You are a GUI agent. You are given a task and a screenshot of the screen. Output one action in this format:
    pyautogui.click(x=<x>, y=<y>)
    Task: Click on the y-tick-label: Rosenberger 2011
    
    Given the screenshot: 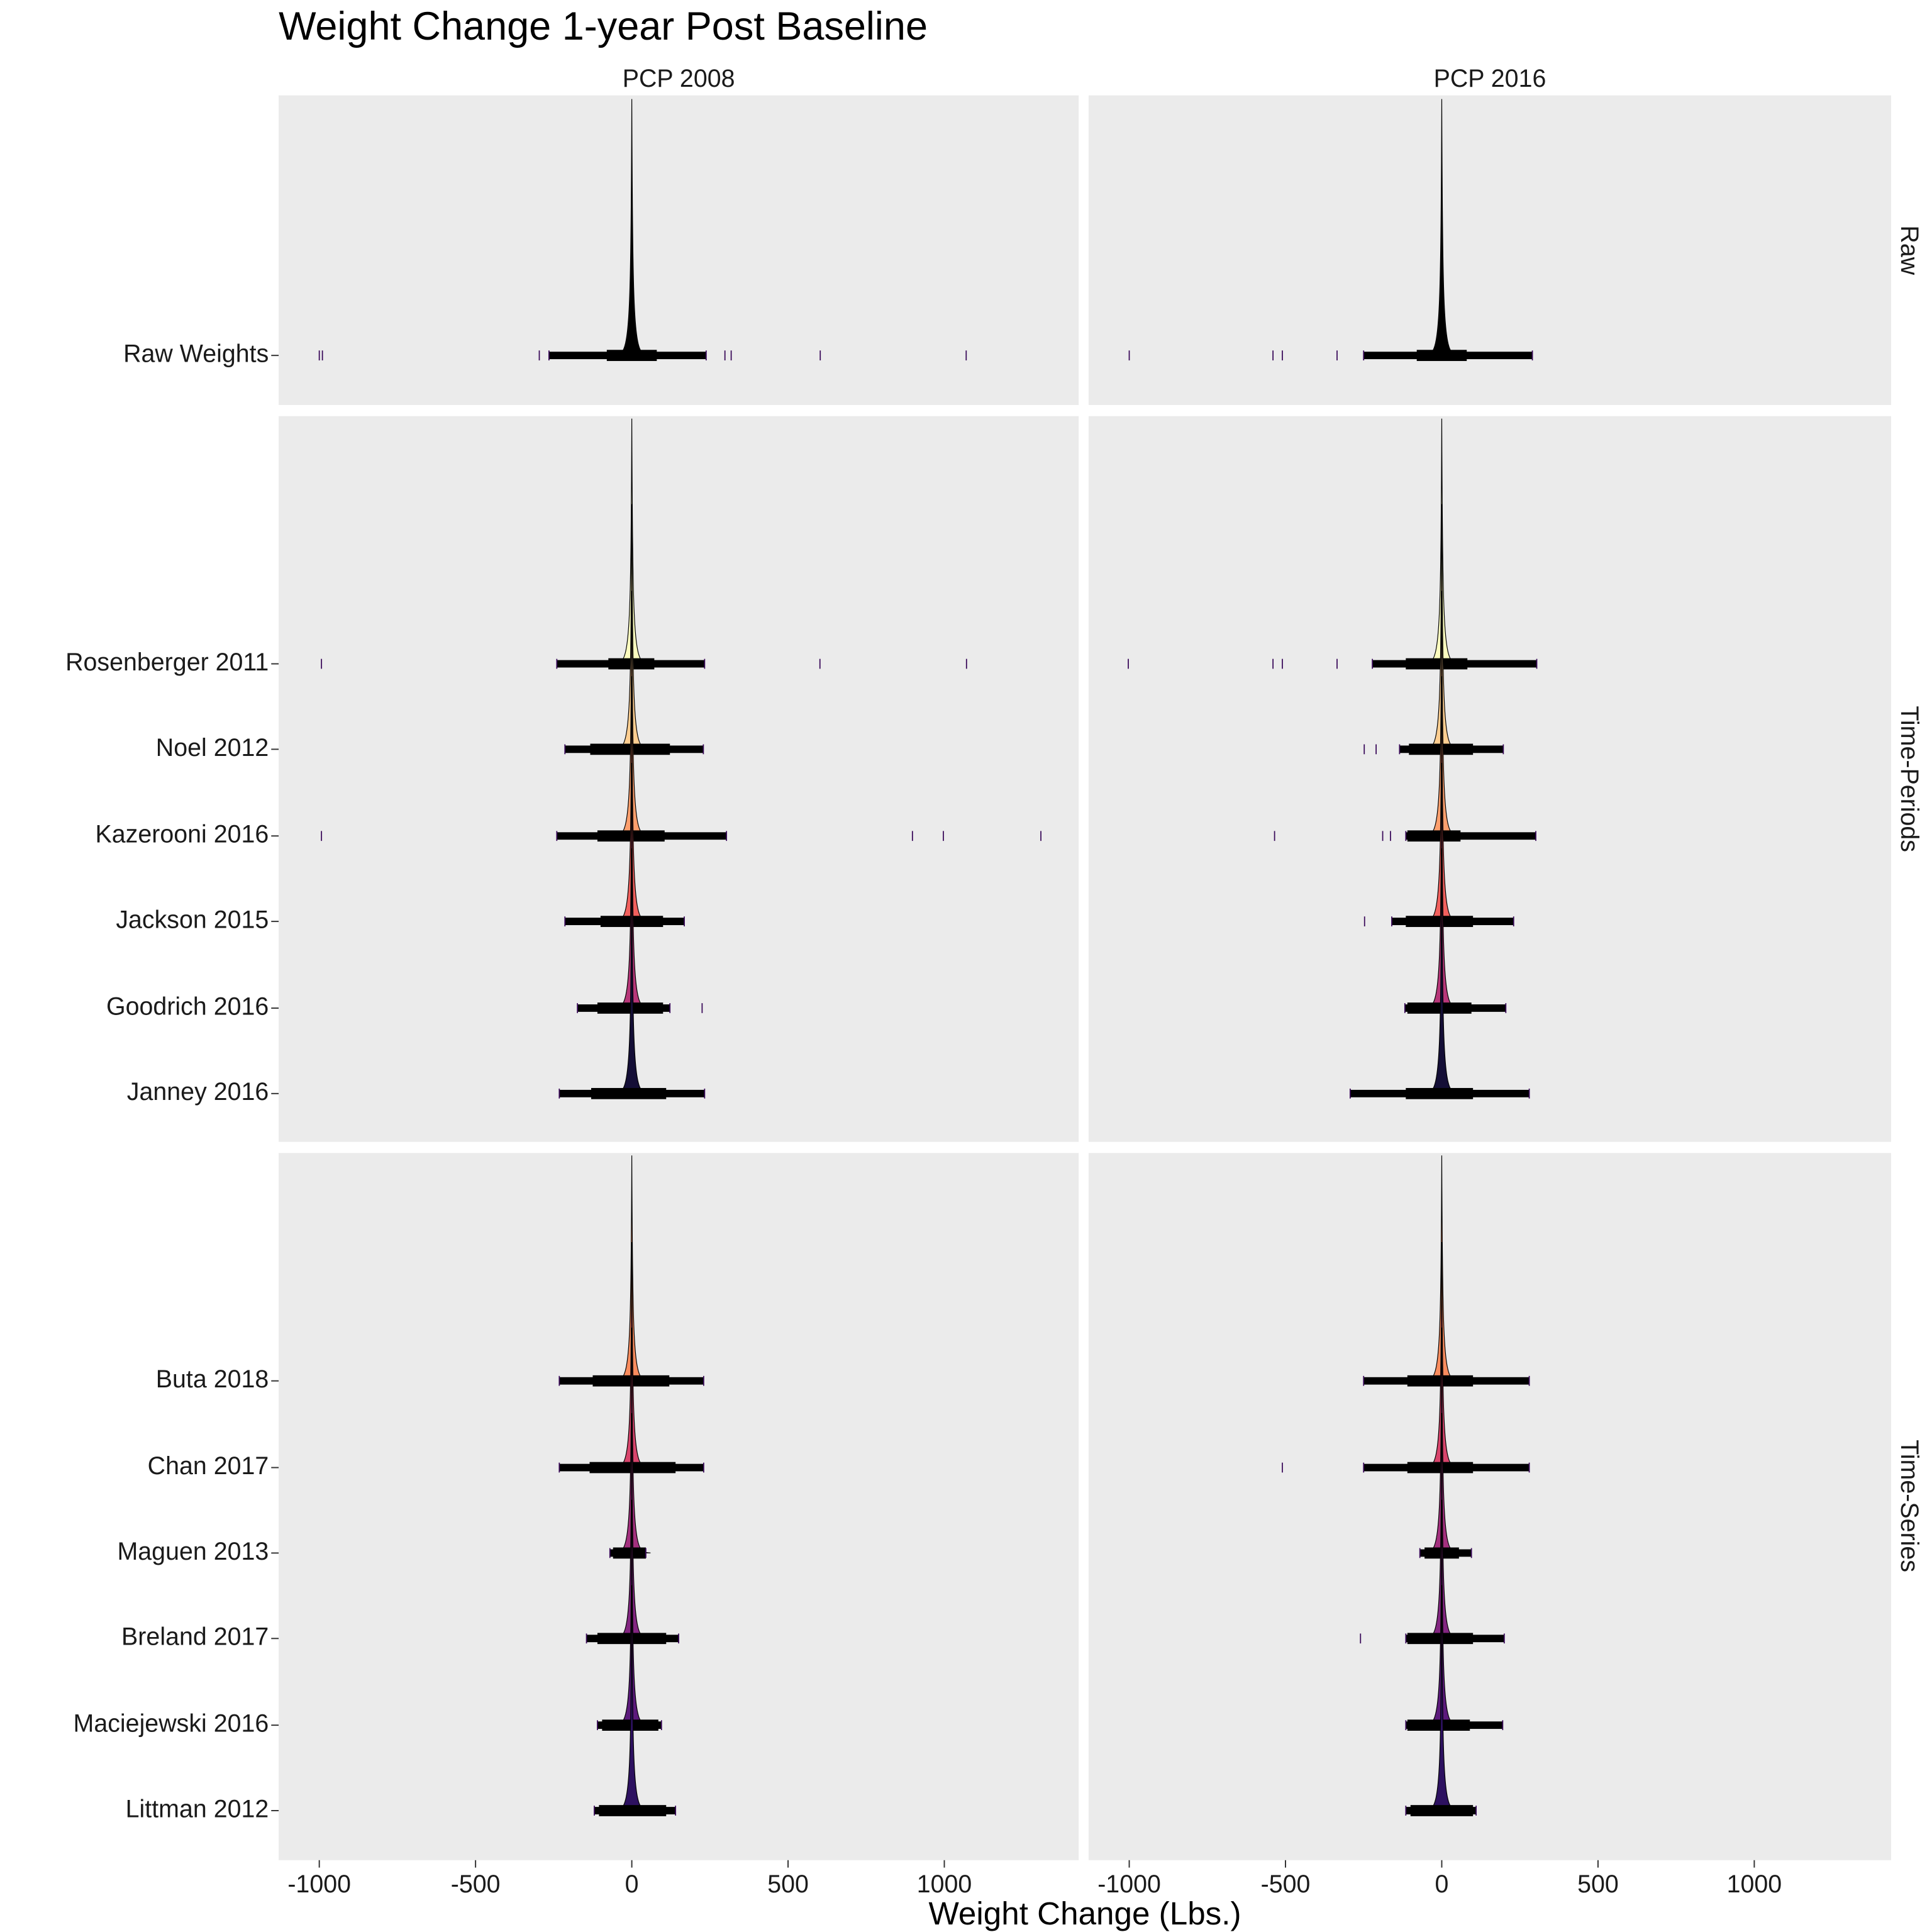 What is the action you would take?
    pyautogui.click(x=167, y=662)
    